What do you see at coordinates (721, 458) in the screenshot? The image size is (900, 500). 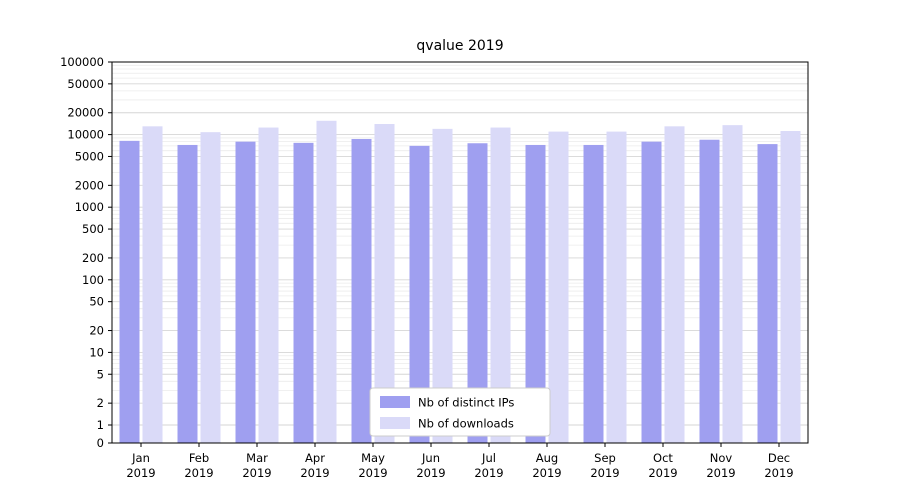 I see `x-tick-label-month: Nov` at bounding box center [721, 458].